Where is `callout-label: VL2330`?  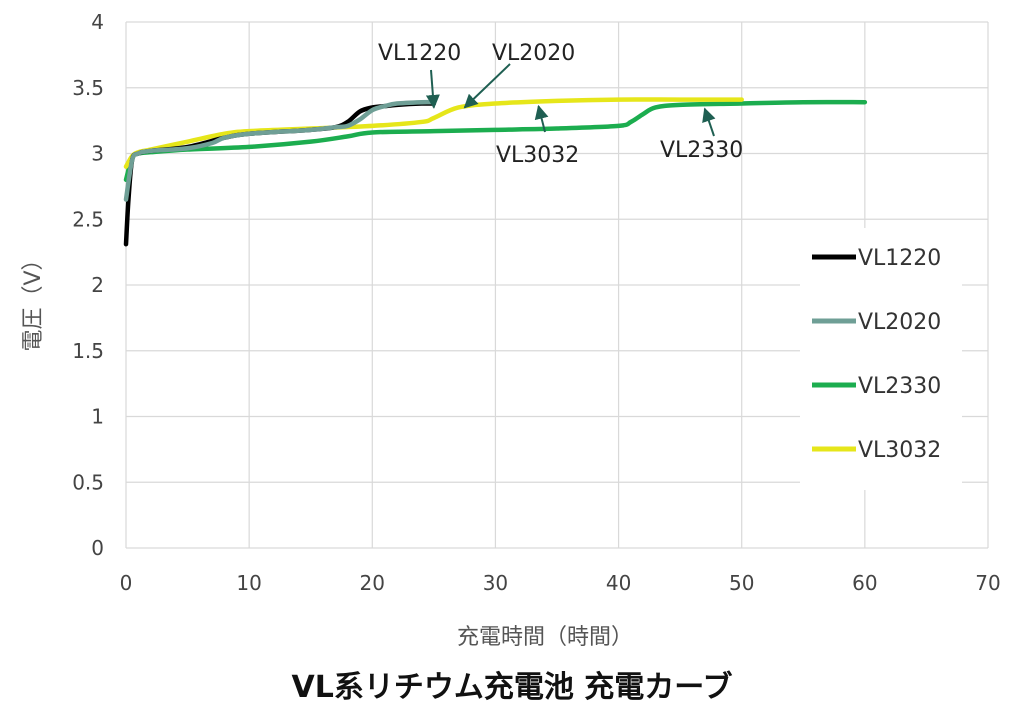
callout-label: VL2330 is located at coordinates (701, 150).